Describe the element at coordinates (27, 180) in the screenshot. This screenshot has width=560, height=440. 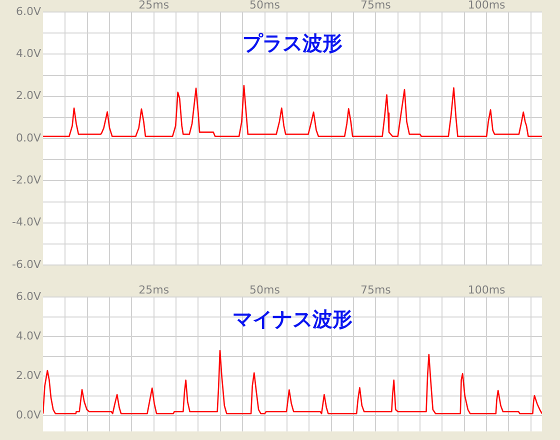
I see `y-tick-label: -2.0V` at that location.